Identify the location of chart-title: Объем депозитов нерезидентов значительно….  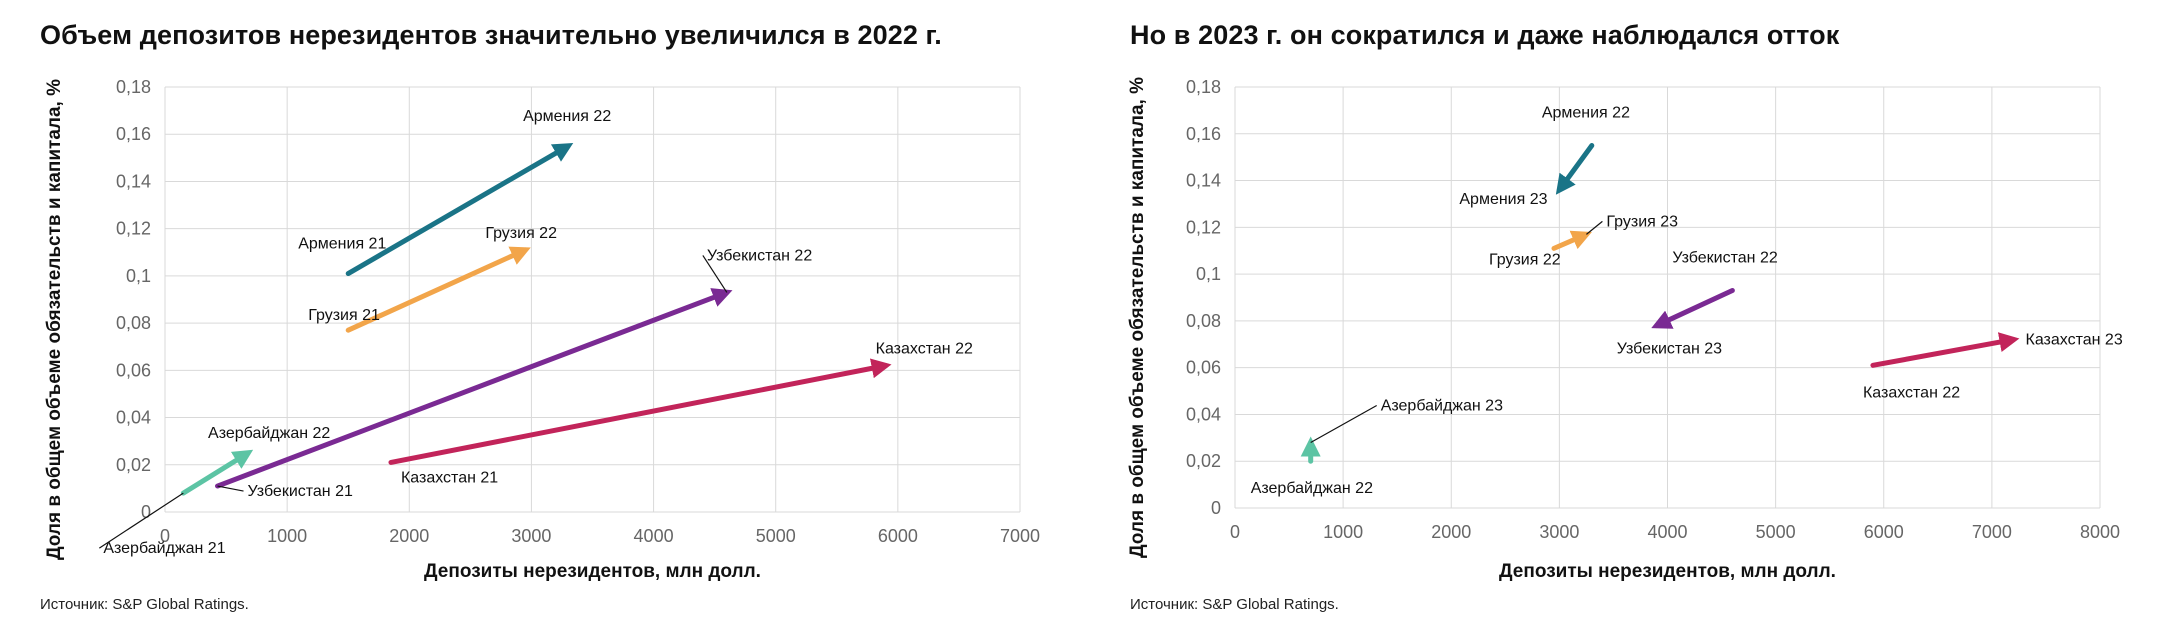
(491, 35).